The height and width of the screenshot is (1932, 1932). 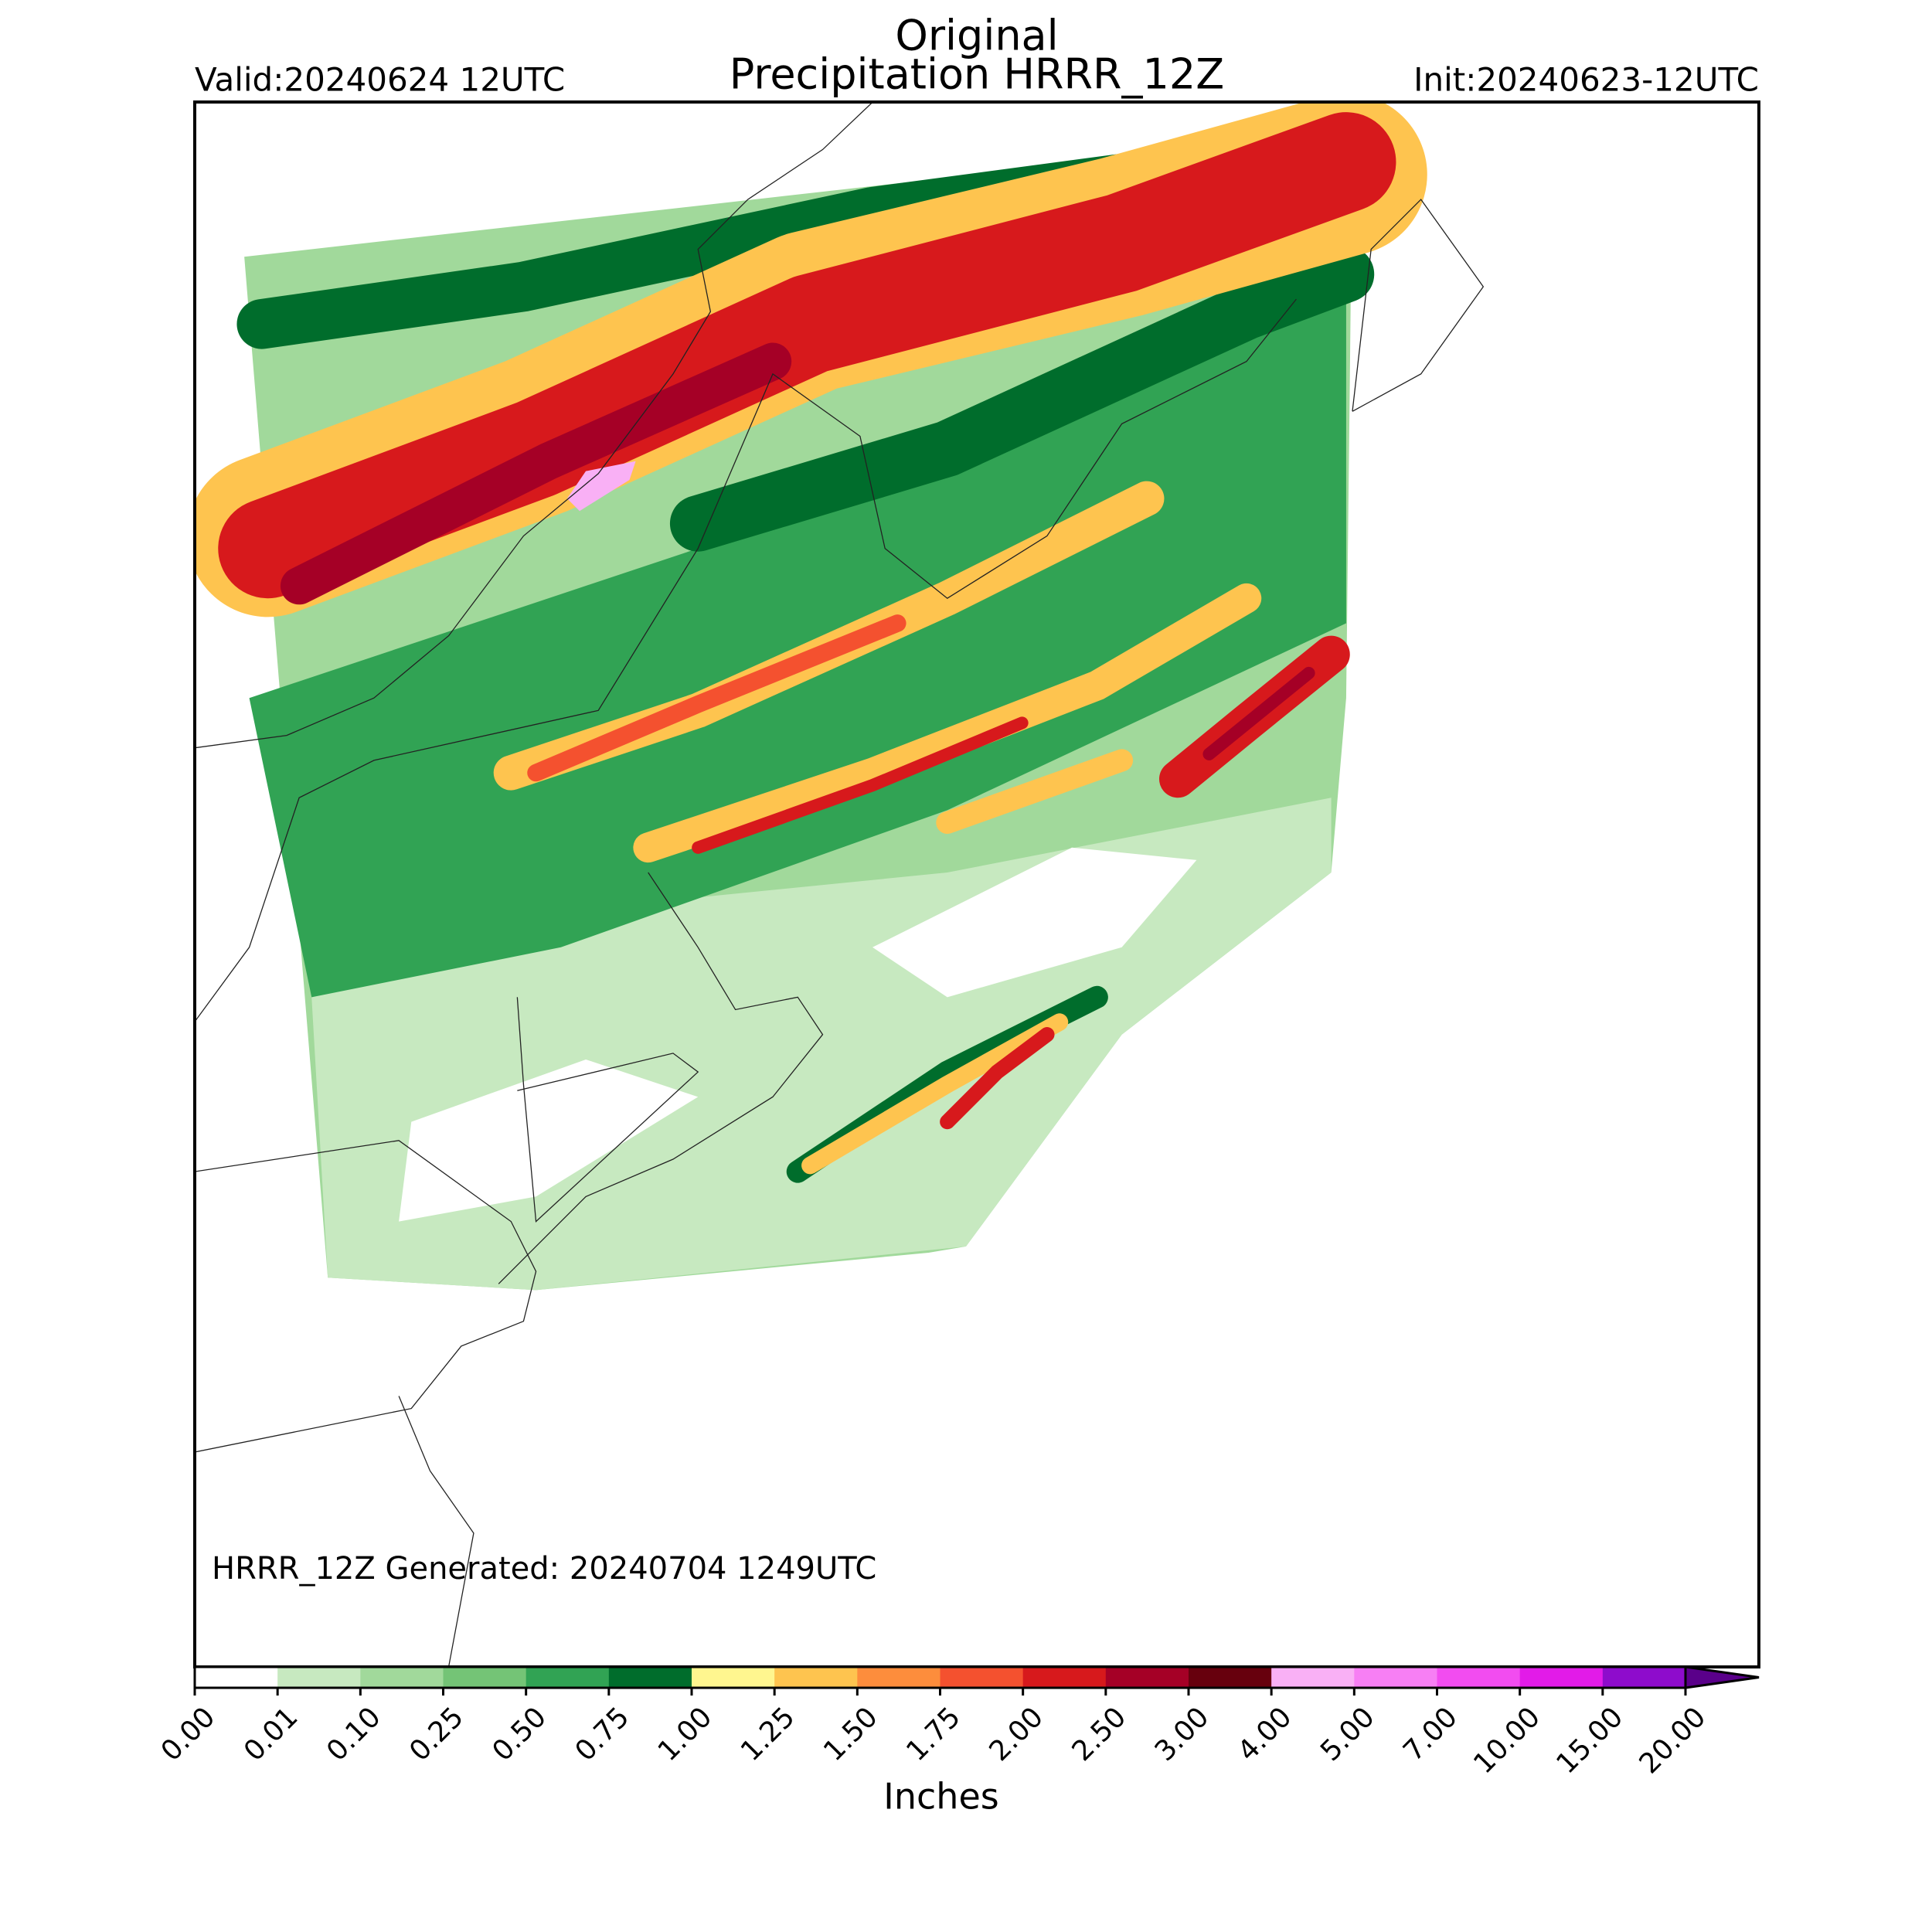 What do you see at coordinates (354, 1734) in the screenshot?
I see `colorbar-tick-label: 0.10` at bounding box center [354, 1734].